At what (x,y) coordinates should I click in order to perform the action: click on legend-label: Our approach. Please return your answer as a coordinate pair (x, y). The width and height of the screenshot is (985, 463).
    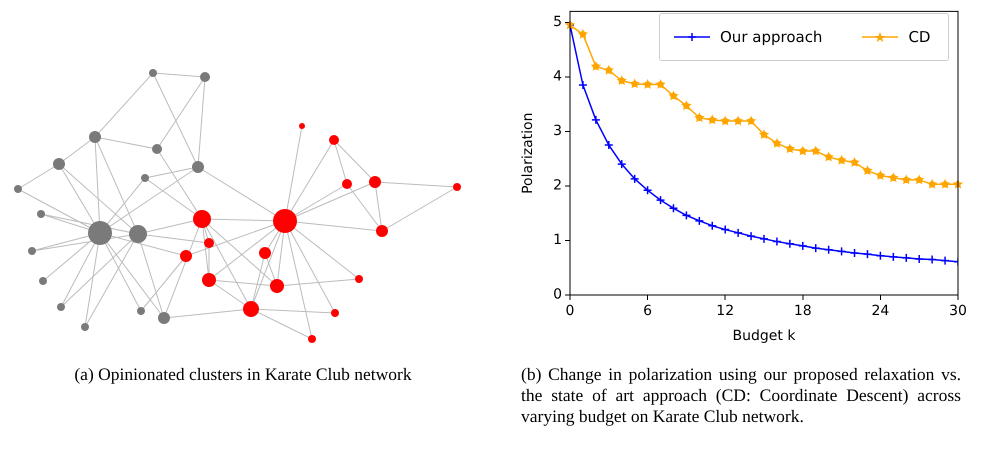
    Looking at the image, I should click on (771, 37).